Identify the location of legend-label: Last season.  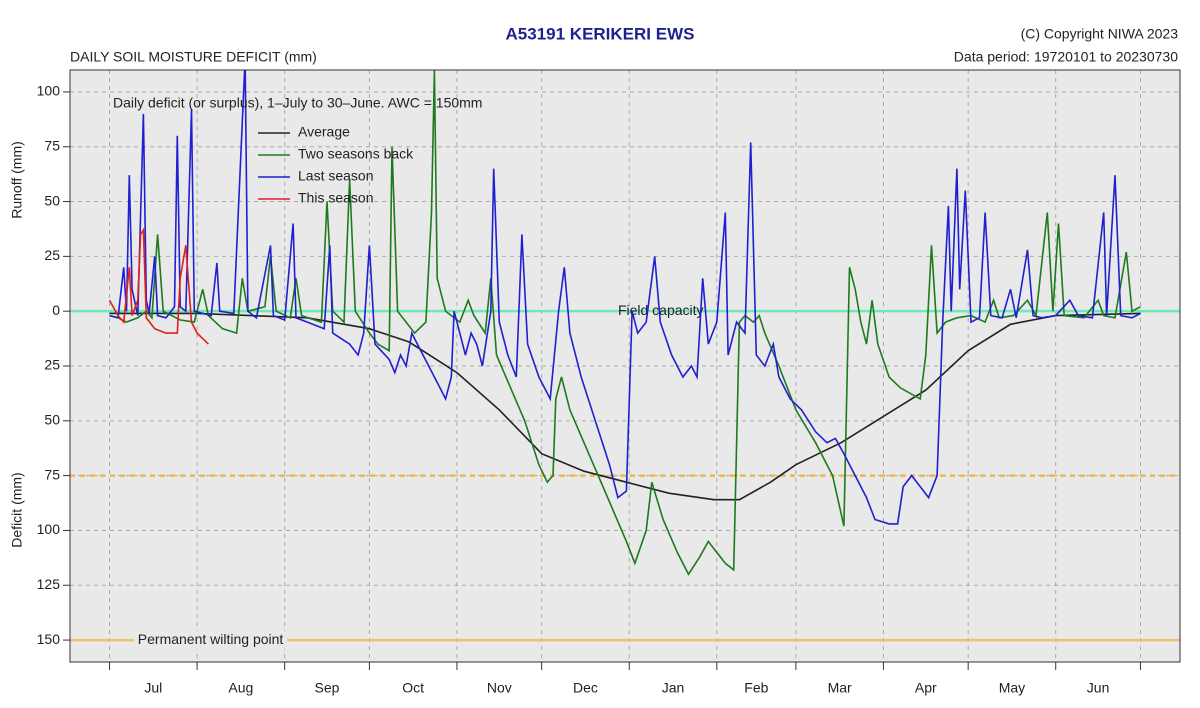
(336, 176).